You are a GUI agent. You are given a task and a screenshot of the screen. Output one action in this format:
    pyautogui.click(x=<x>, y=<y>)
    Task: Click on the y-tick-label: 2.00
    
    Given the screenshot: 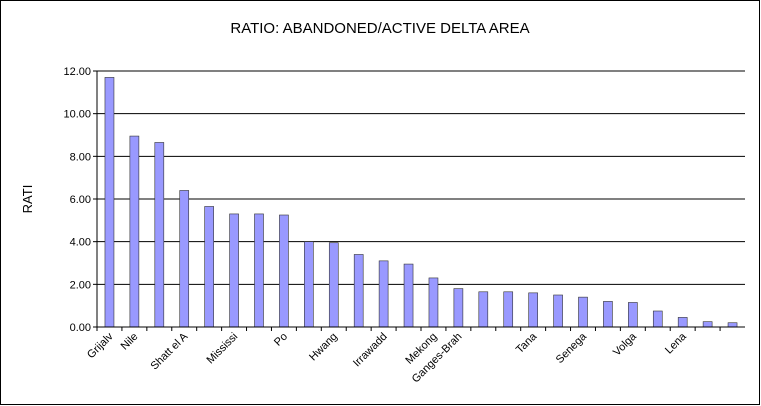 What is the action you would take?
    pyautogui.click(x=80, y=285)
    